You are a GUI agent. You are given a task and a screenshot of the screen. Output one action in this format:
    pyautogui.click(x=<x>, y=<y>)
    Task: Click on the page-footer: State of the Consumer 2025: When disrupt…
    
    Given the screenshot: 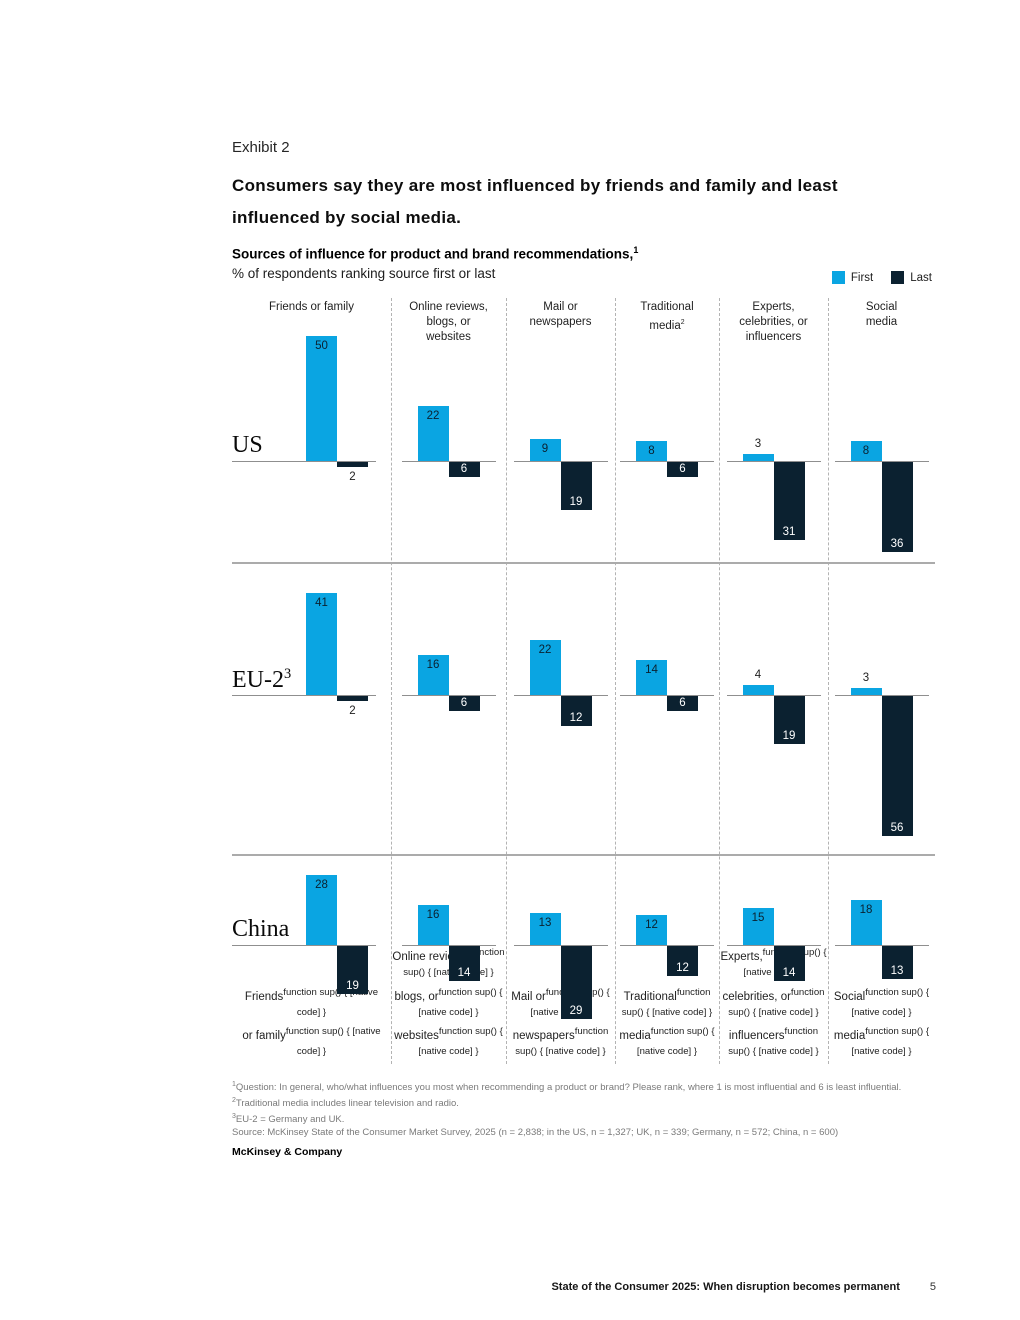 What is the action you would take?
    pyautogui.click(x=743, y=1287)
    